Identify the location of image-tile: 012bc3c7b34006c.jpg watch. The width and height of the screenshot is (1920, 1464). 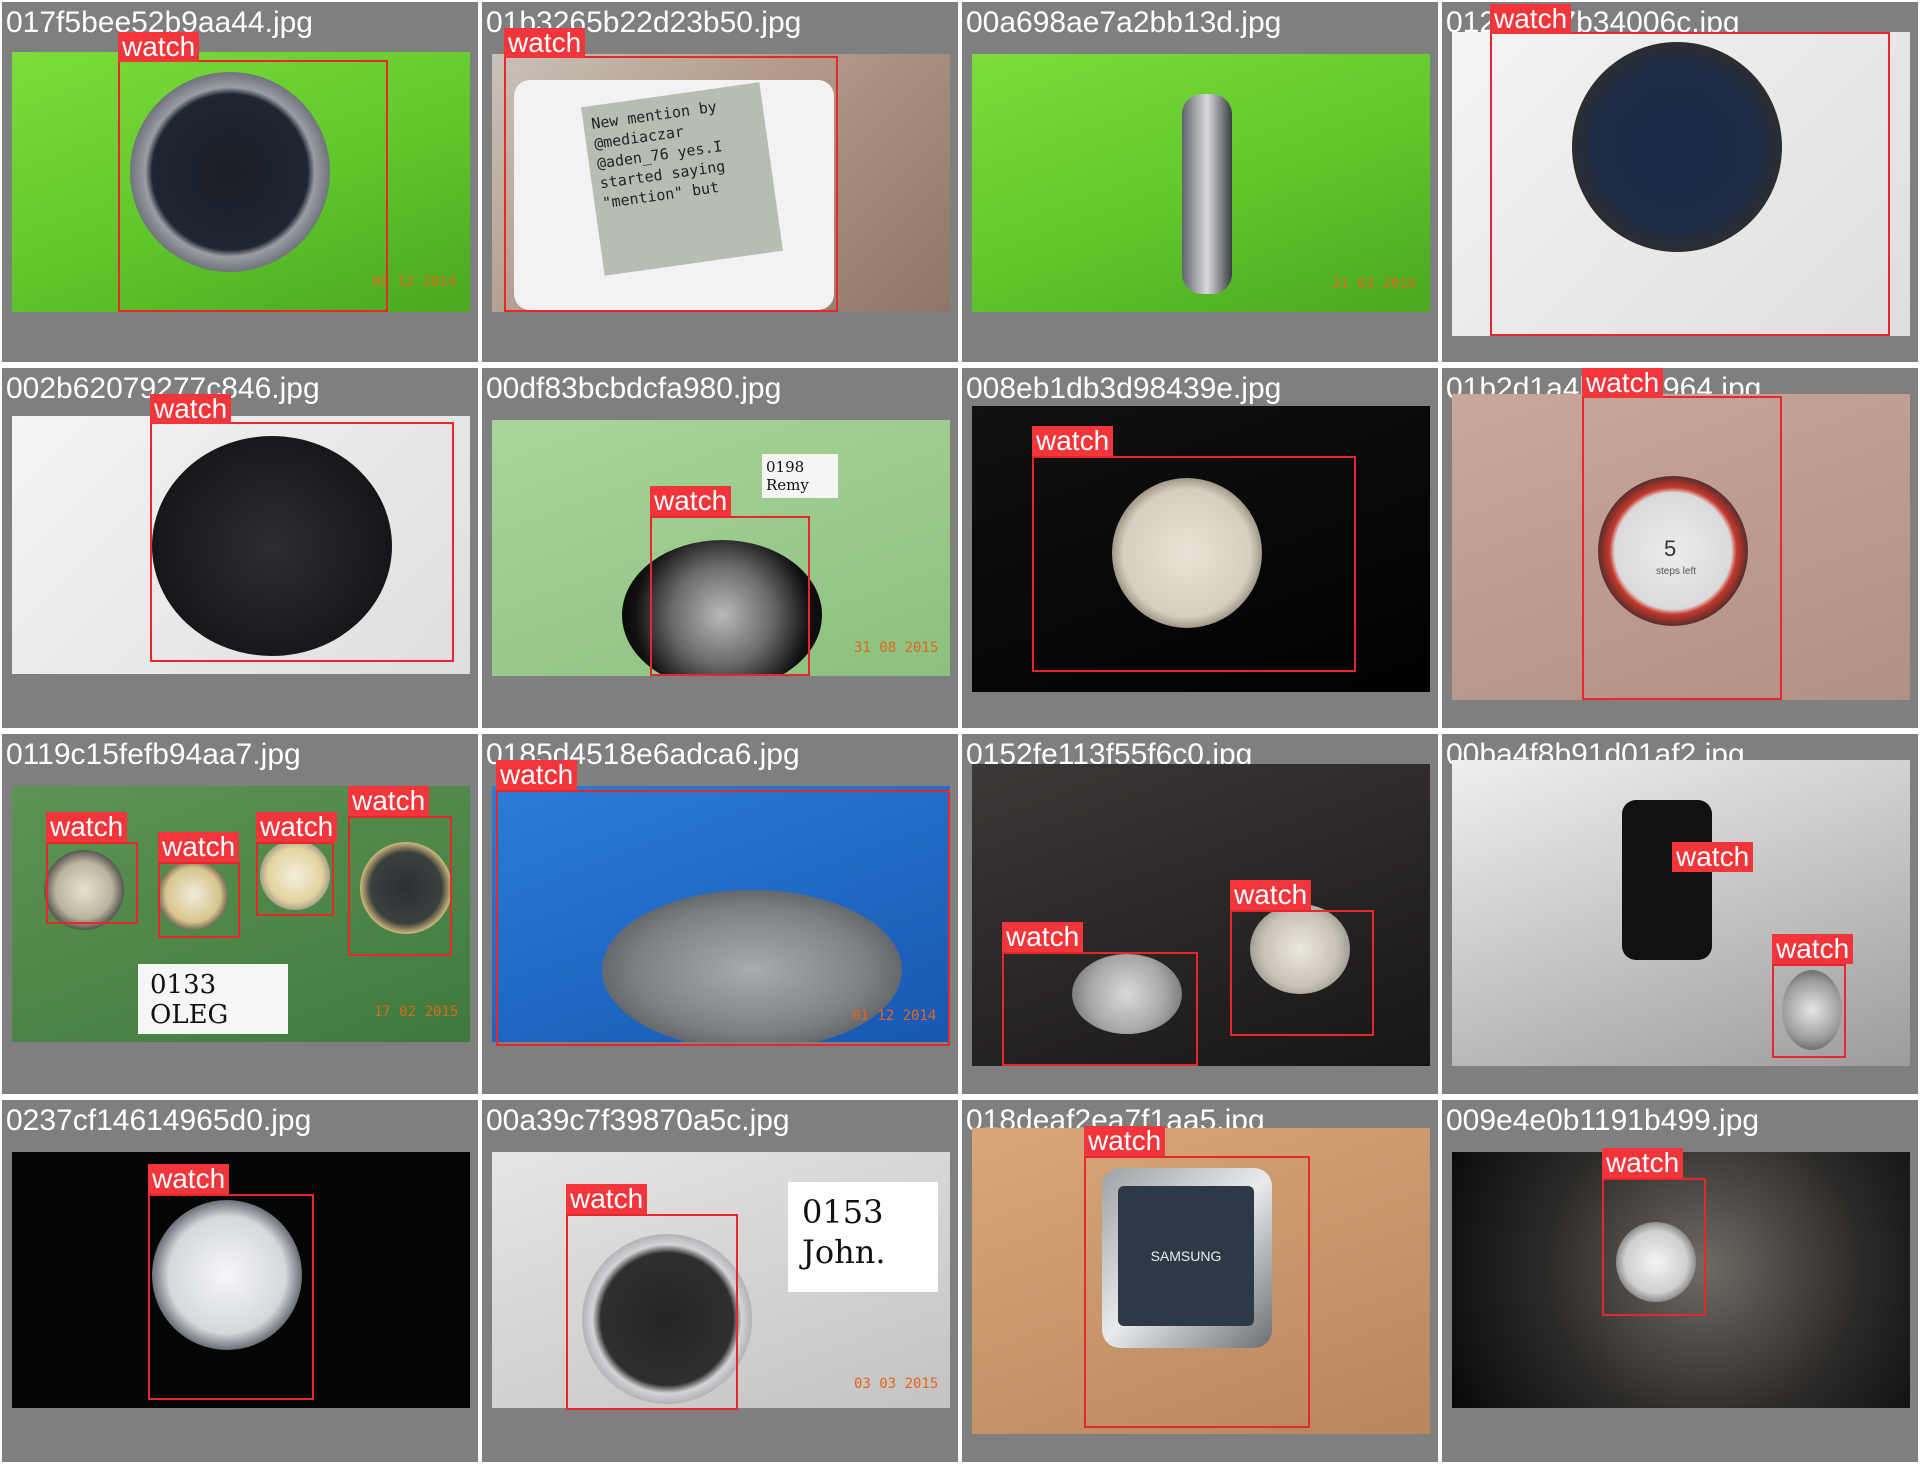
(1680, 182).